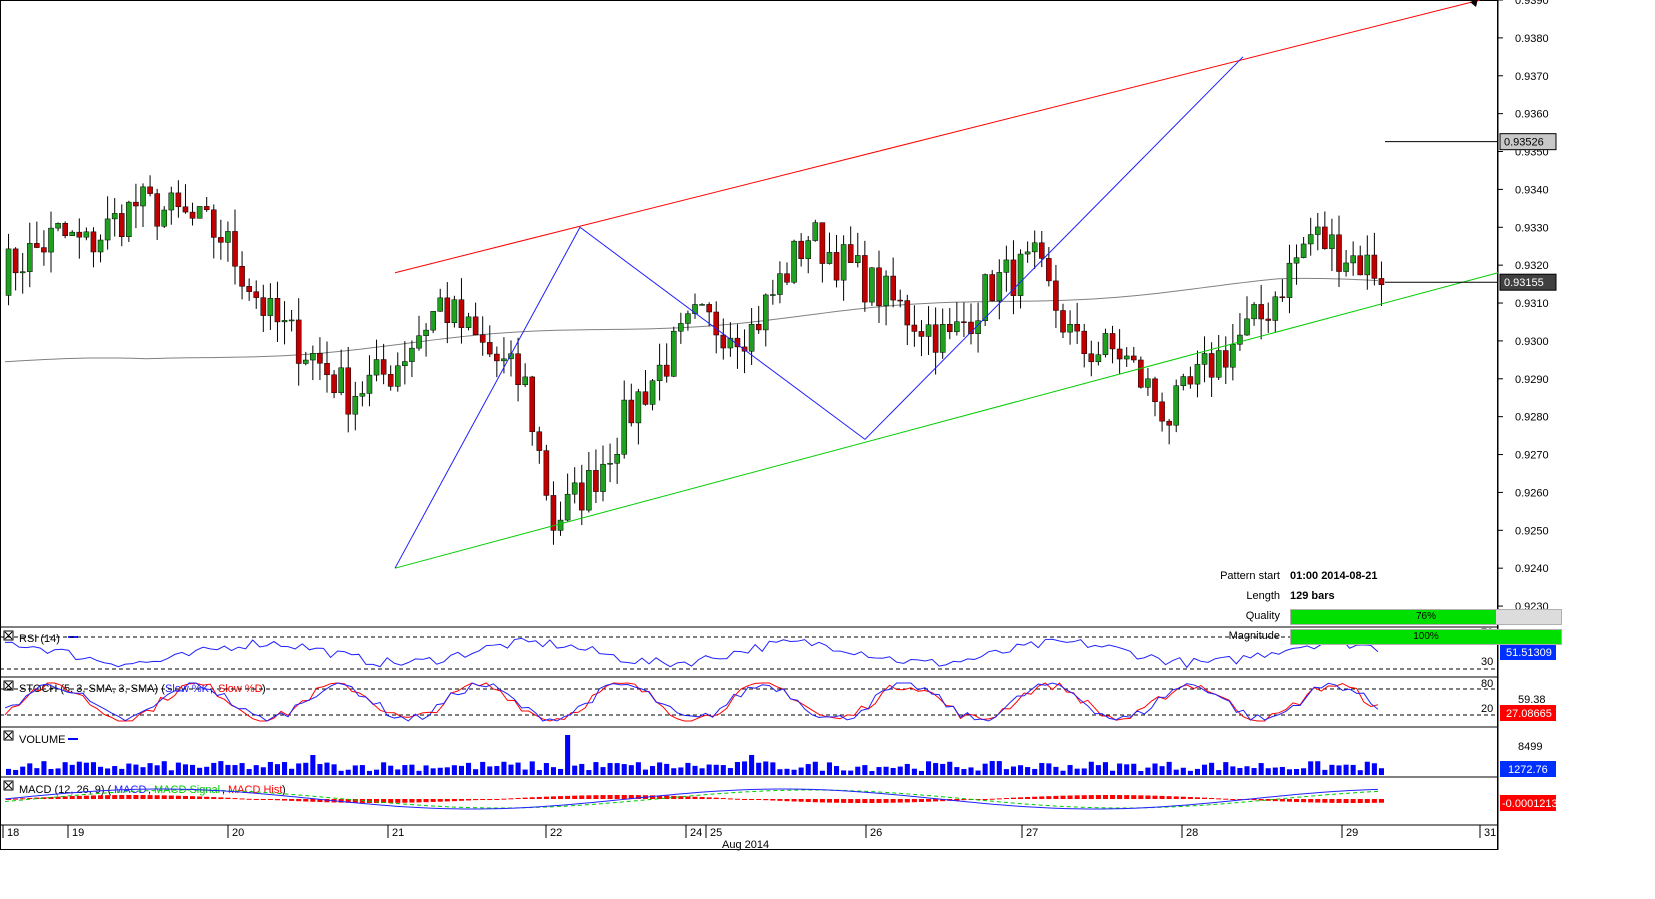 This screenshot has width=1655, height=899. What do you see at coordinates (8, 685) in the screenshot?
I see `stoch-panel-close-icon-x2` at bounding box center [8, 685].